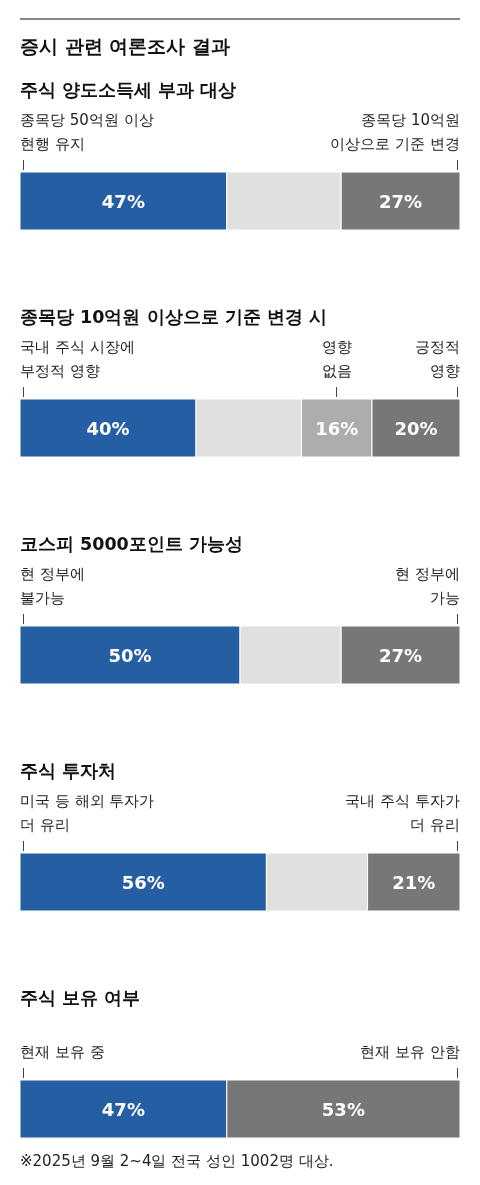 The width and height of the screenshot is (480, 1185). Describe the element at coordinates (87, 132) in the screenshot. I see `series-label: 종목당 50억원 이상 현행 유지` at that location.